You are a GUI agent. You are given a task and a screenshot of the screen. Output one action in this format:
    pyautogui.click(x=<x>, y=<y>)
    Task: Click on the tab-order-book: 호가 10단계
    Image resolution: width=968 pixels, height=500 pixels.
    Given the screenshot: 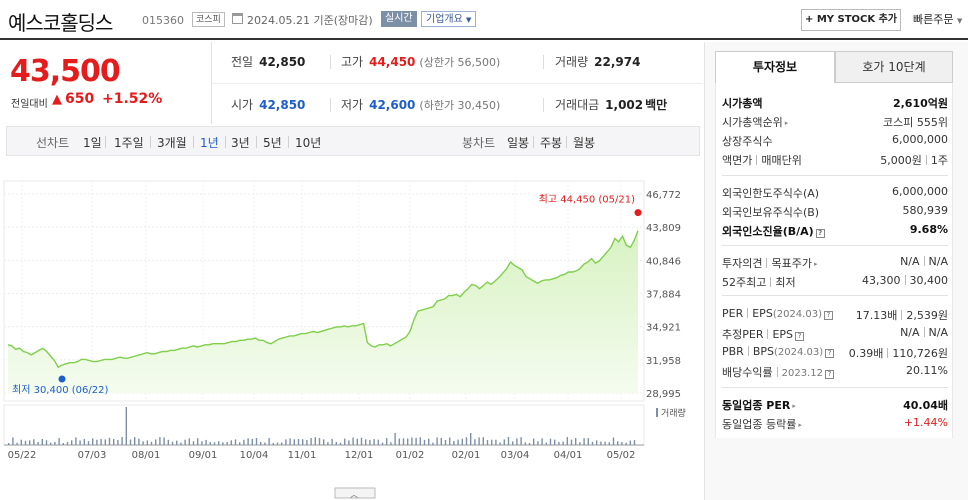 What is the action you would take?
    pyautogui.click(x=894, y=67)
    